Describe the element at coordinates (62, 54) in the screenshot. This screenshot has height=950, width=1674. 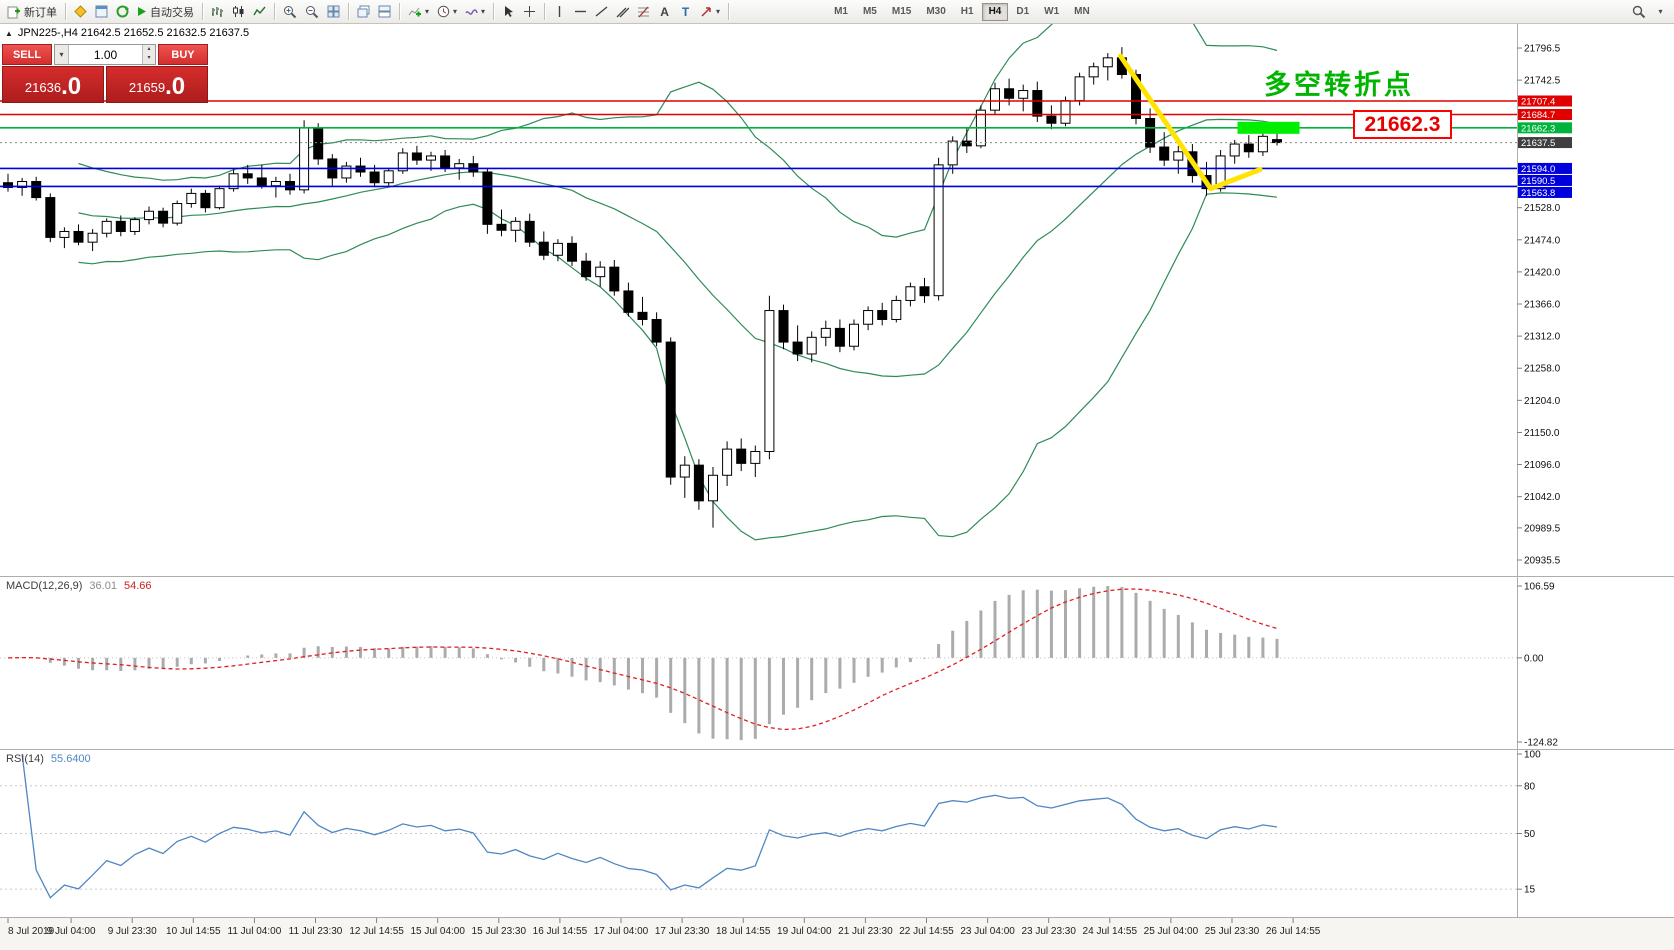
I see `volume-dropdown-icon: ▾` at that location.